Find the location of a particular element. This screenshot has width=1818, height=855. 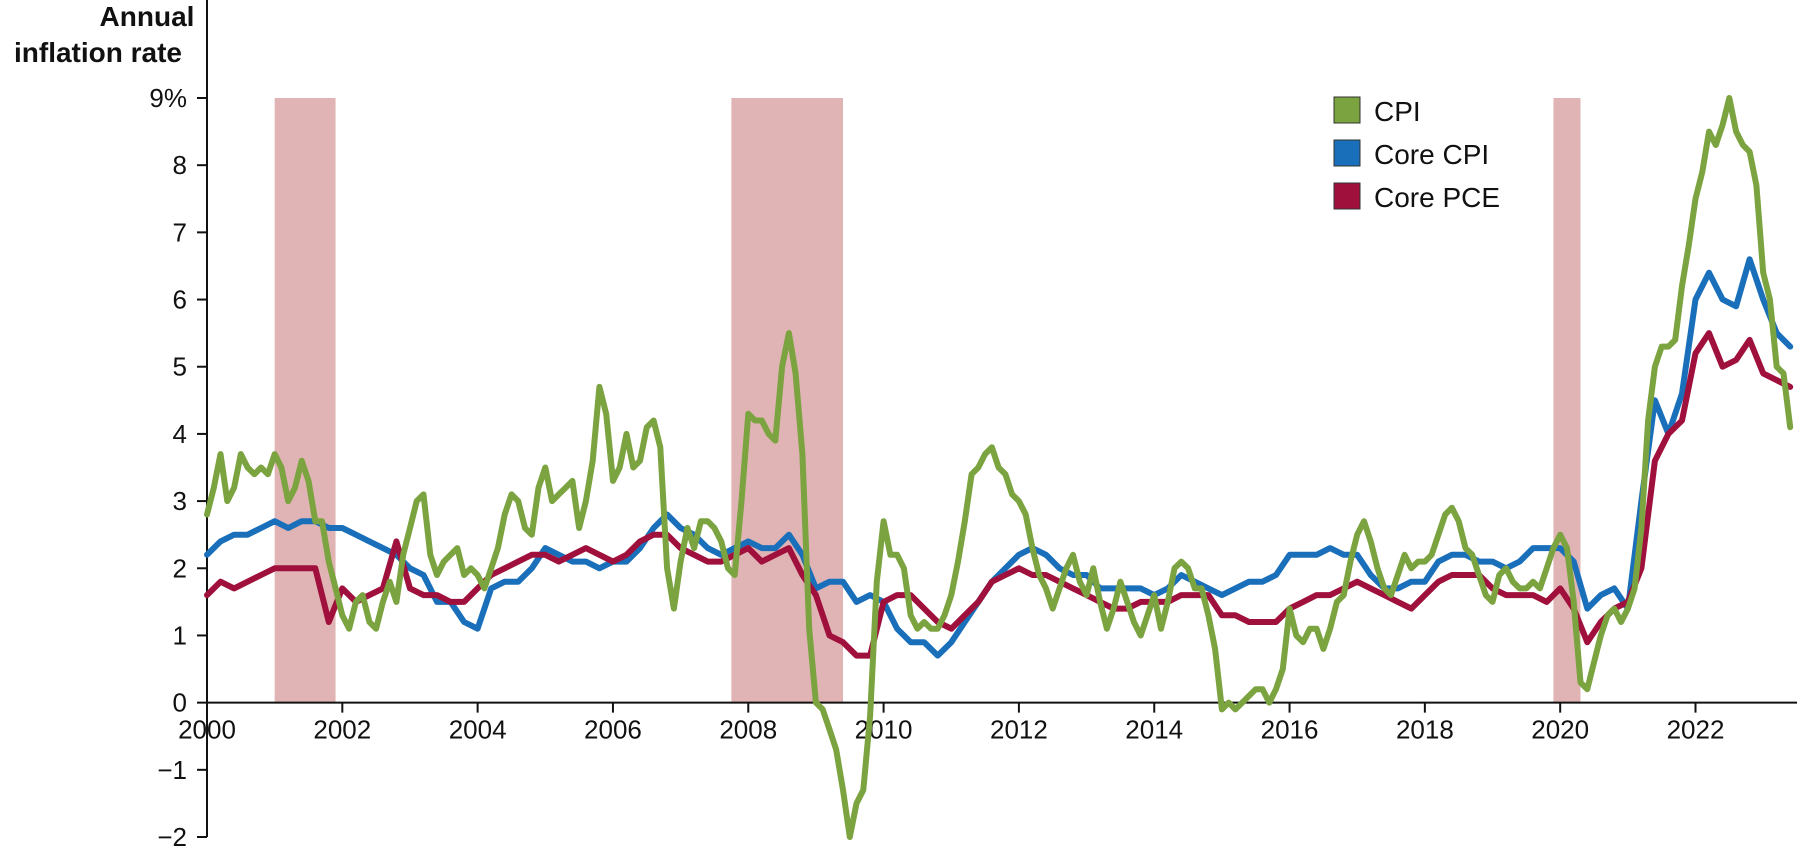

x-tick-label-7: 2014 is located at coordinates (1154, 730).